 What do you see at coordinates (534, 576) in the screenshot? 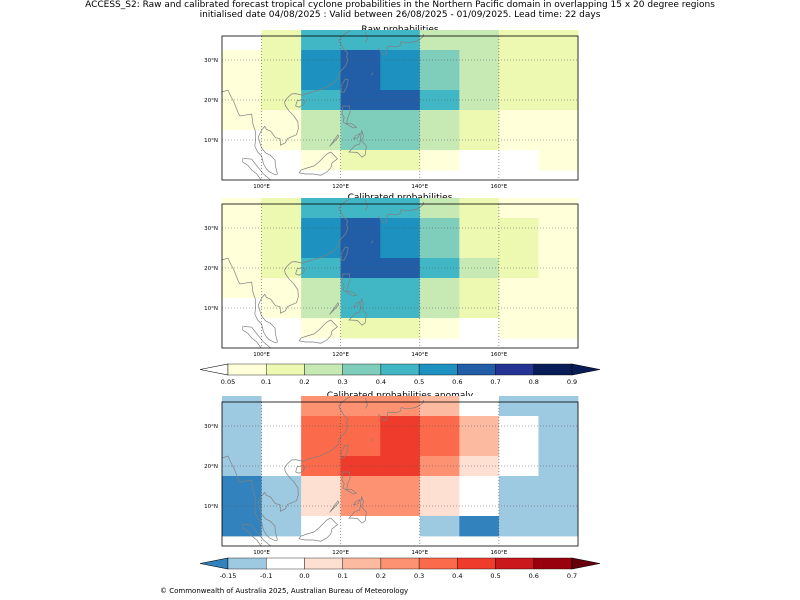
I see `colorbar-tick-label: 0.6` at bounding box center [534, 576].